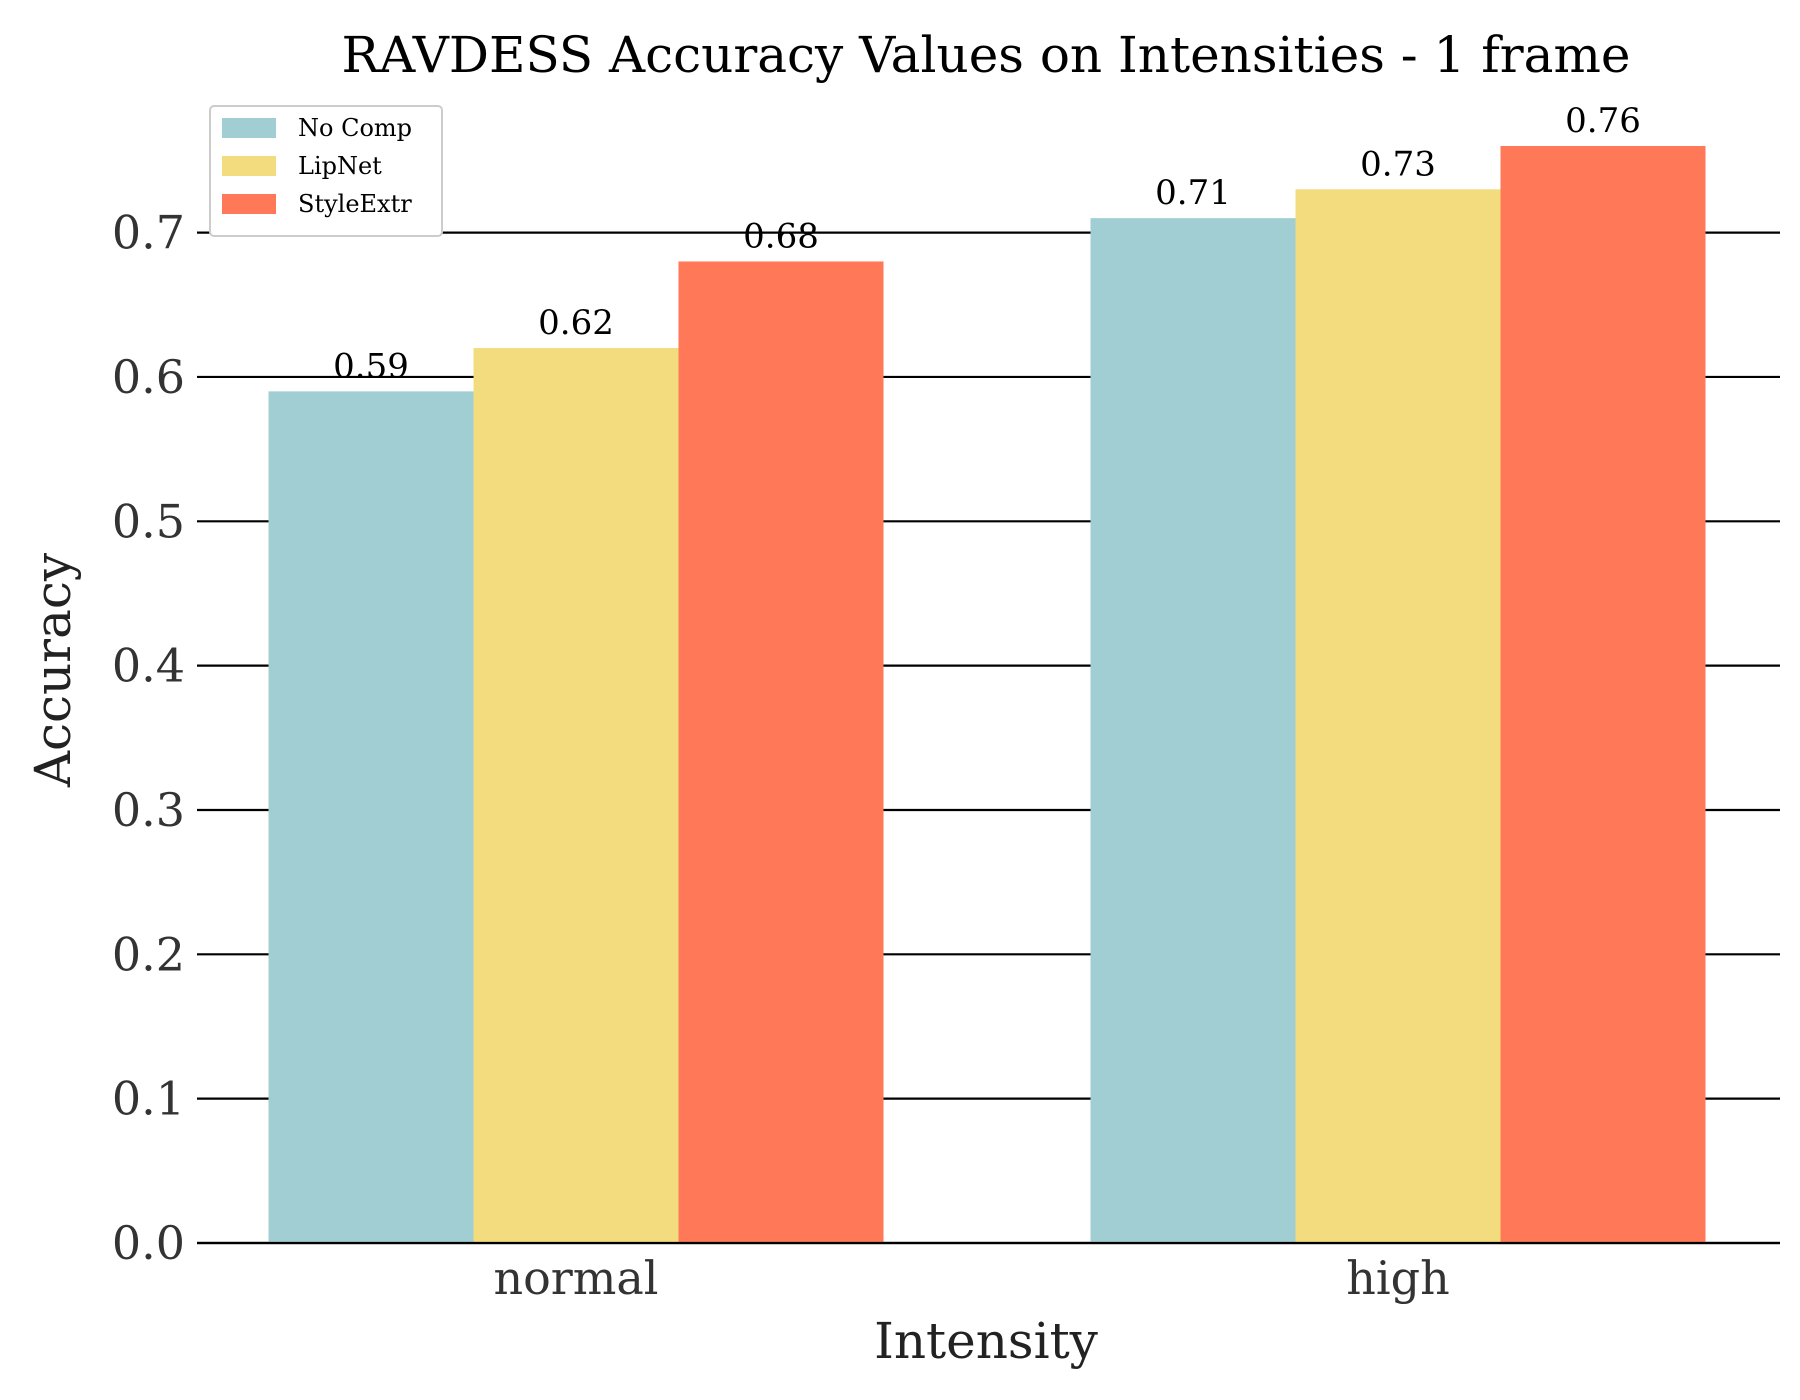 The image size is (1800, 1400). I want to click on legend-label: LipNet, so click(340, 166).